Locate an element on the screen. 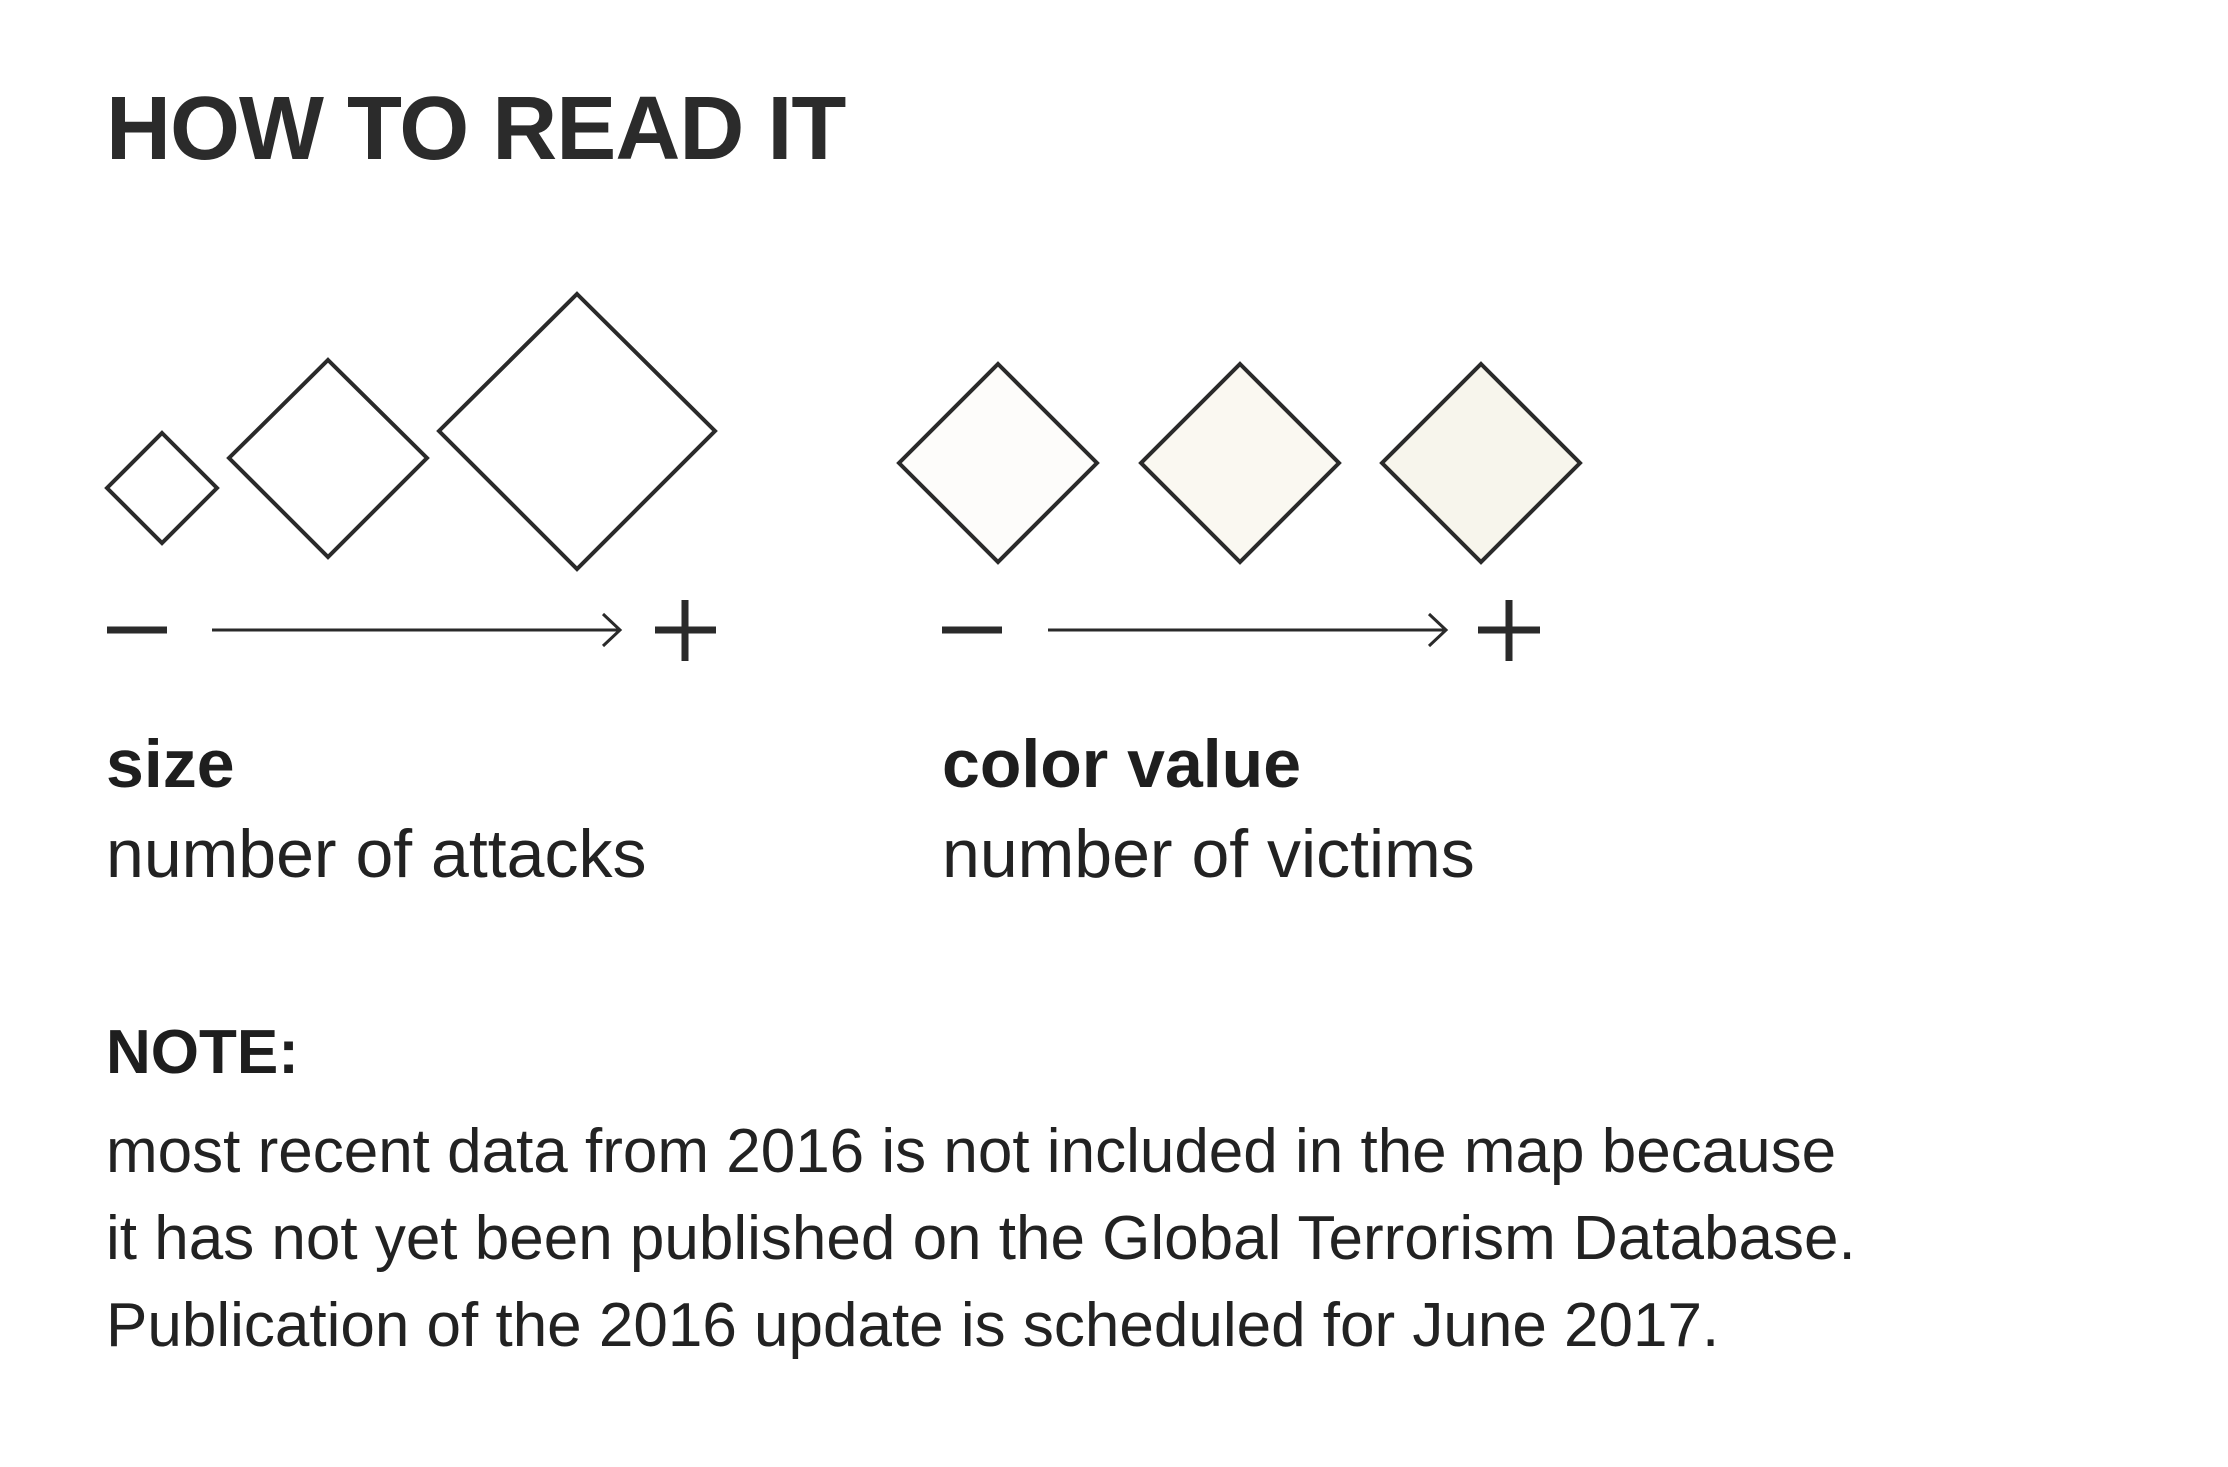  size-arrow-head is located at coordinates (612, 630).